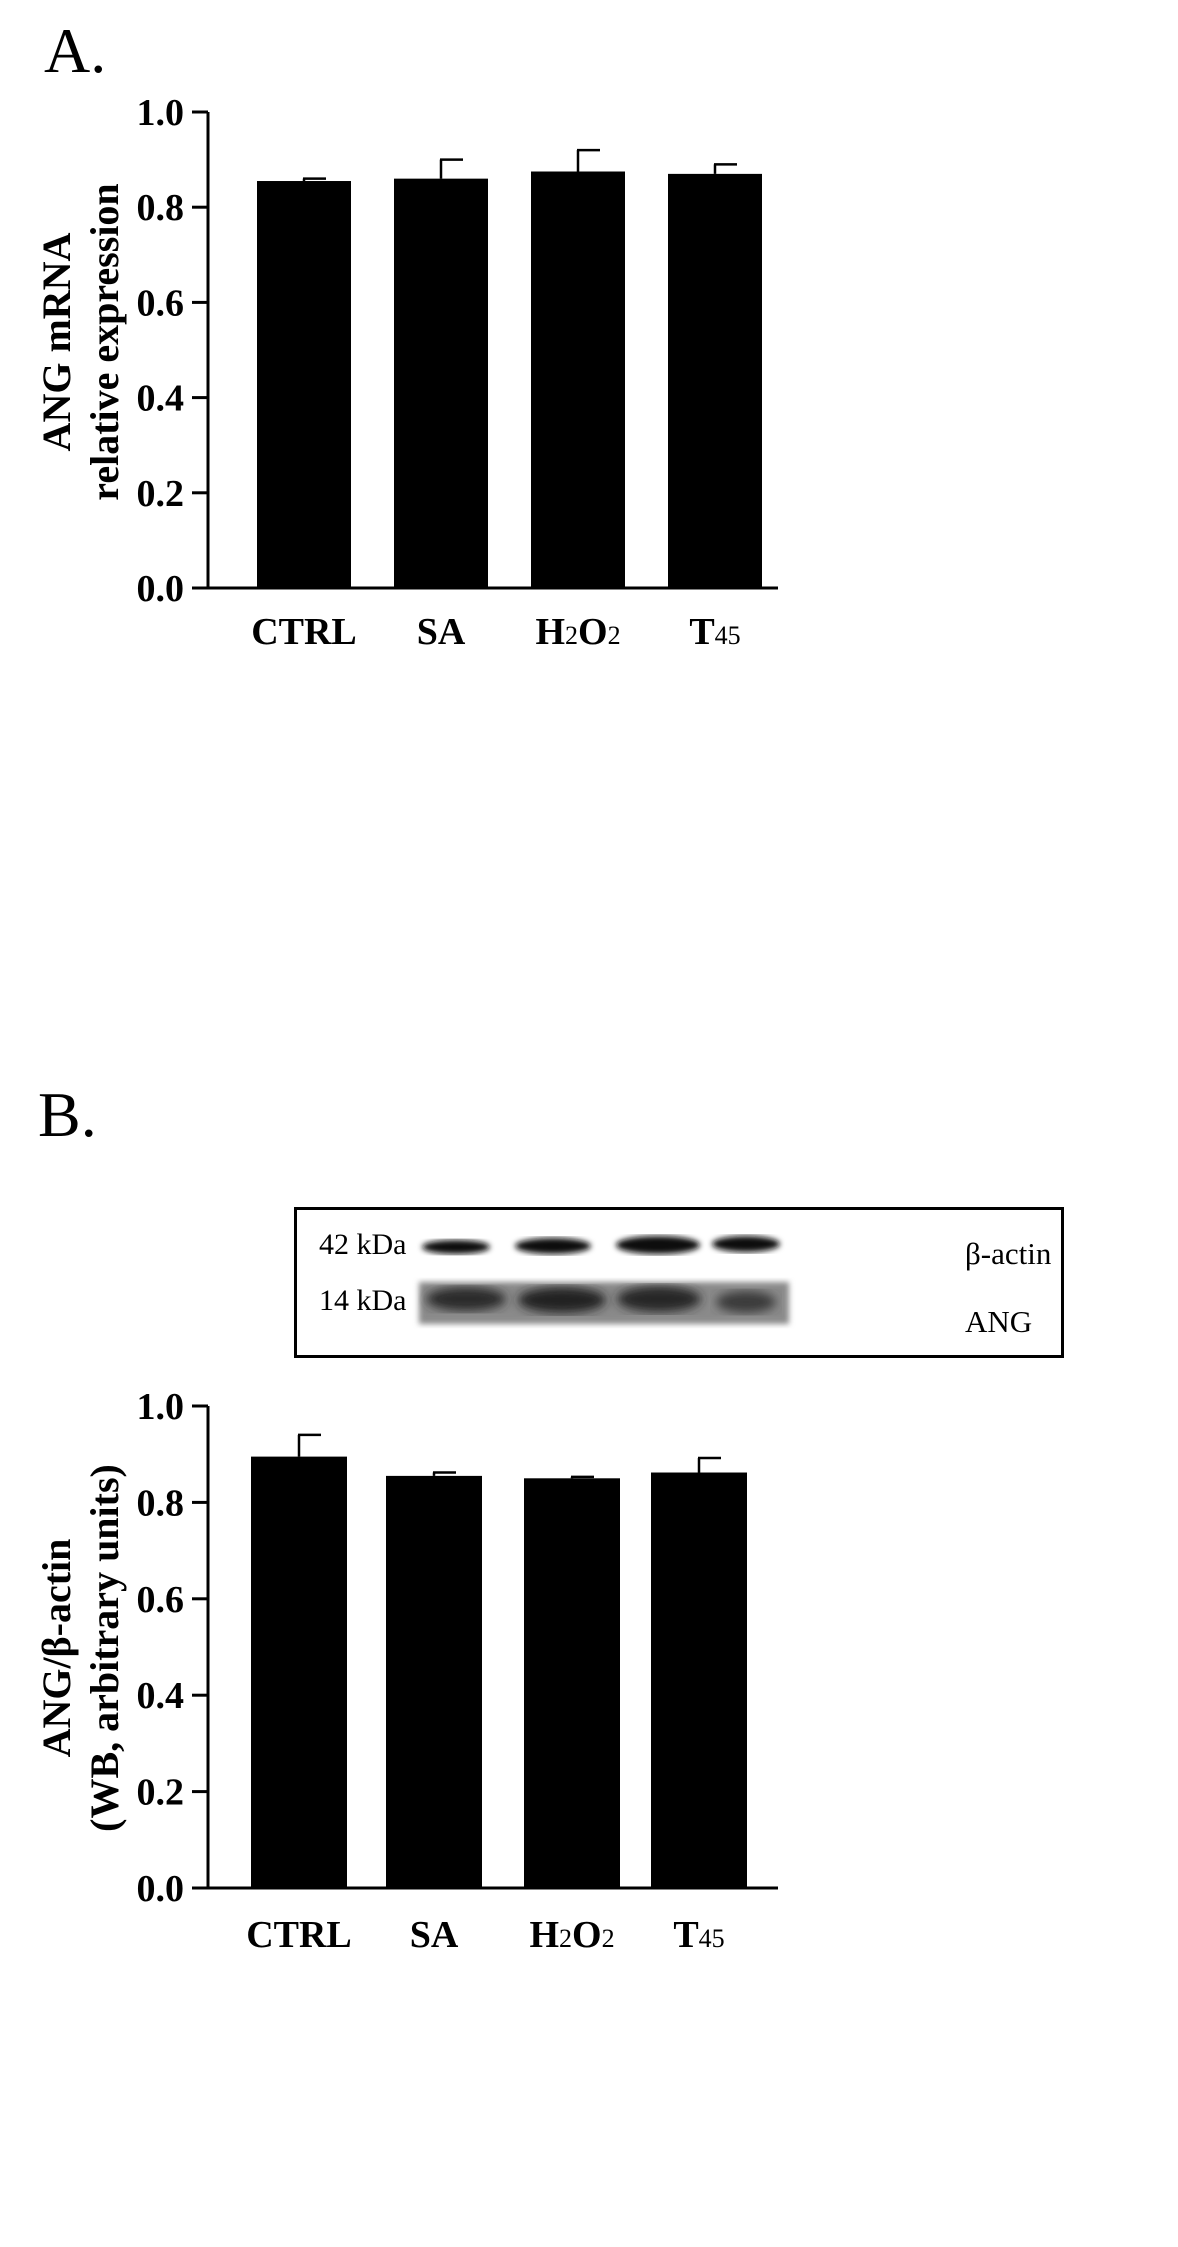  I want to click on y-axis-label: ANG mRNA relative expression, so click(80, 341).